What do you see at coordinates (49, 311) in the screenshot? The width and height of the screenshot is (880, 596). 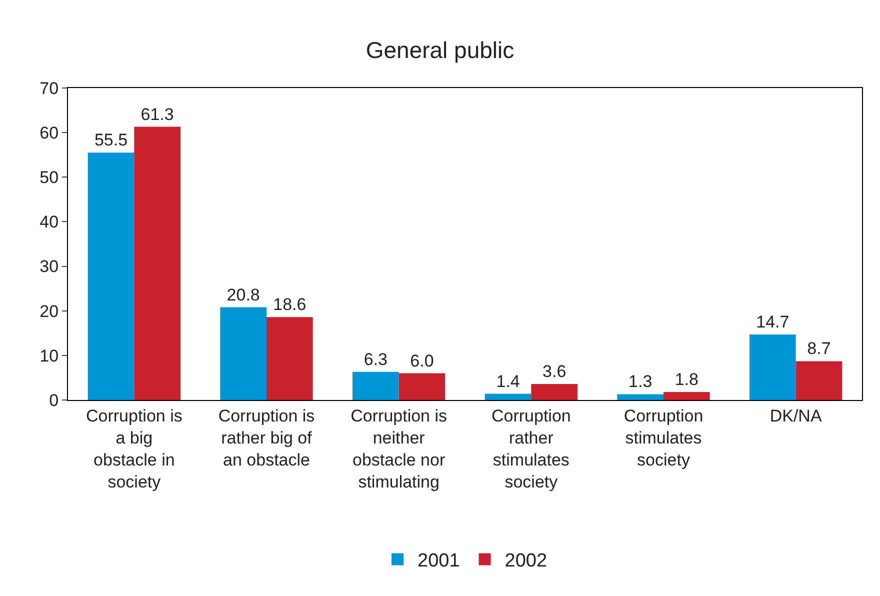 I see `y-tick-label: 20` at bounding box center [49, 311].